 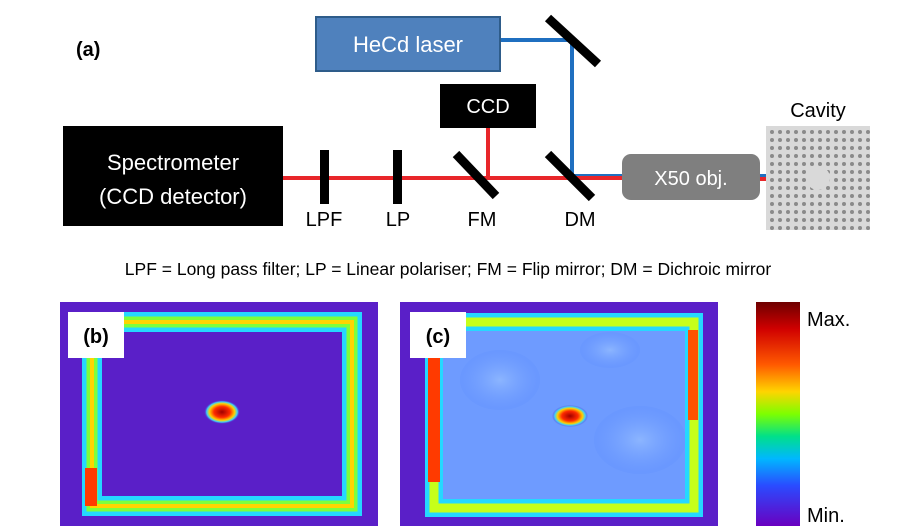 What do you see at coordinates (173, 196) in the screenshot?
I see `spectrometer-label-line2: (CCD detector)` at bounding box center [173, 196].